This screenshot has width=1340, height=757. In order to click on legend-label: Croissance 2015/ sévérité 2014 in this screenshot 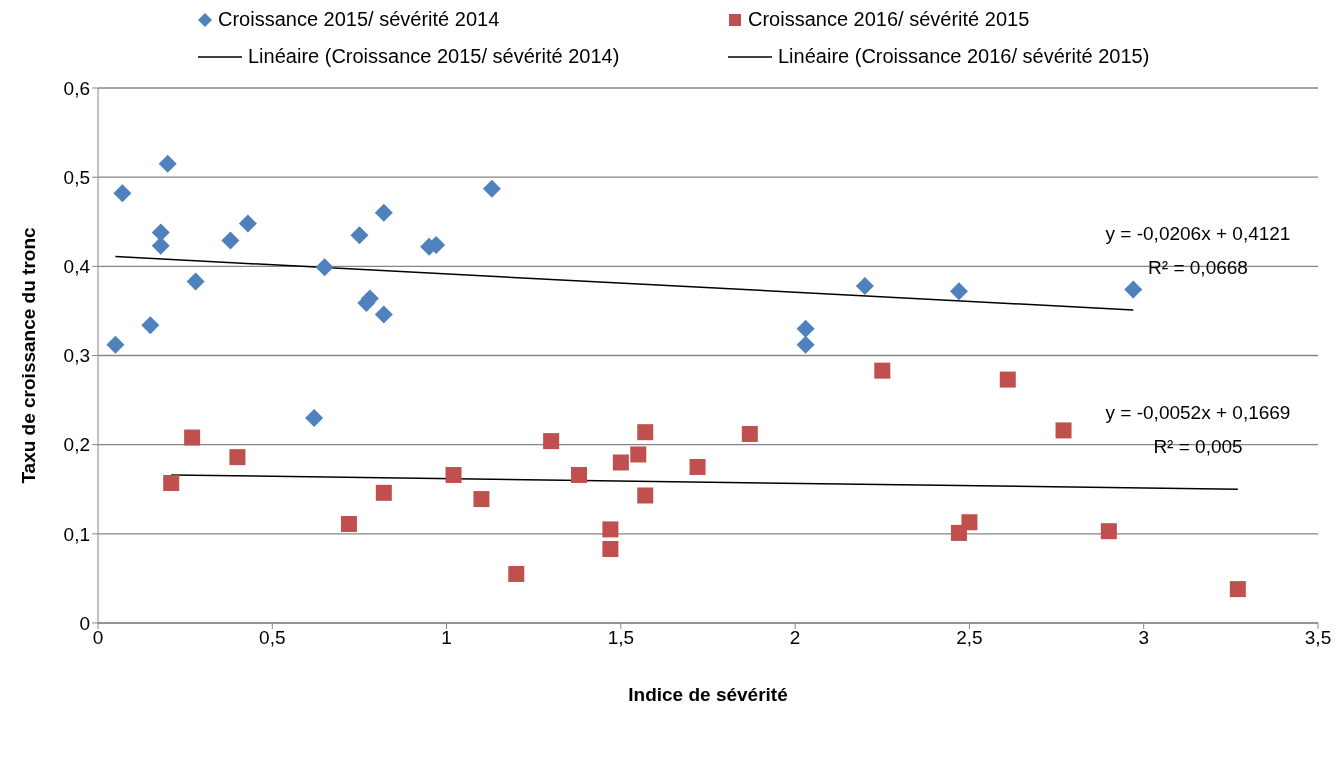, I will do `click(359, 19)`.